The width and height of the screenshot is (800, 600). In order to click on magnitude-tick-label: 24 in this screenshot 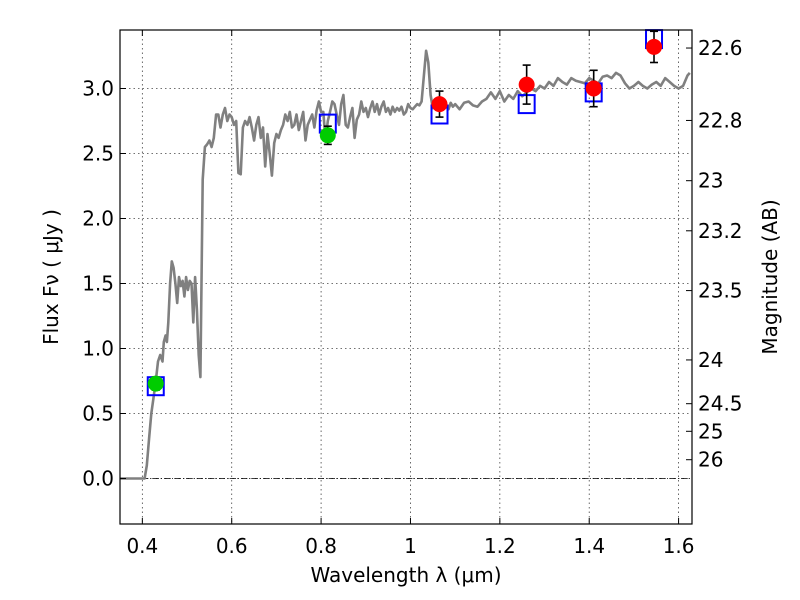, I will do `click(710, 360)`.